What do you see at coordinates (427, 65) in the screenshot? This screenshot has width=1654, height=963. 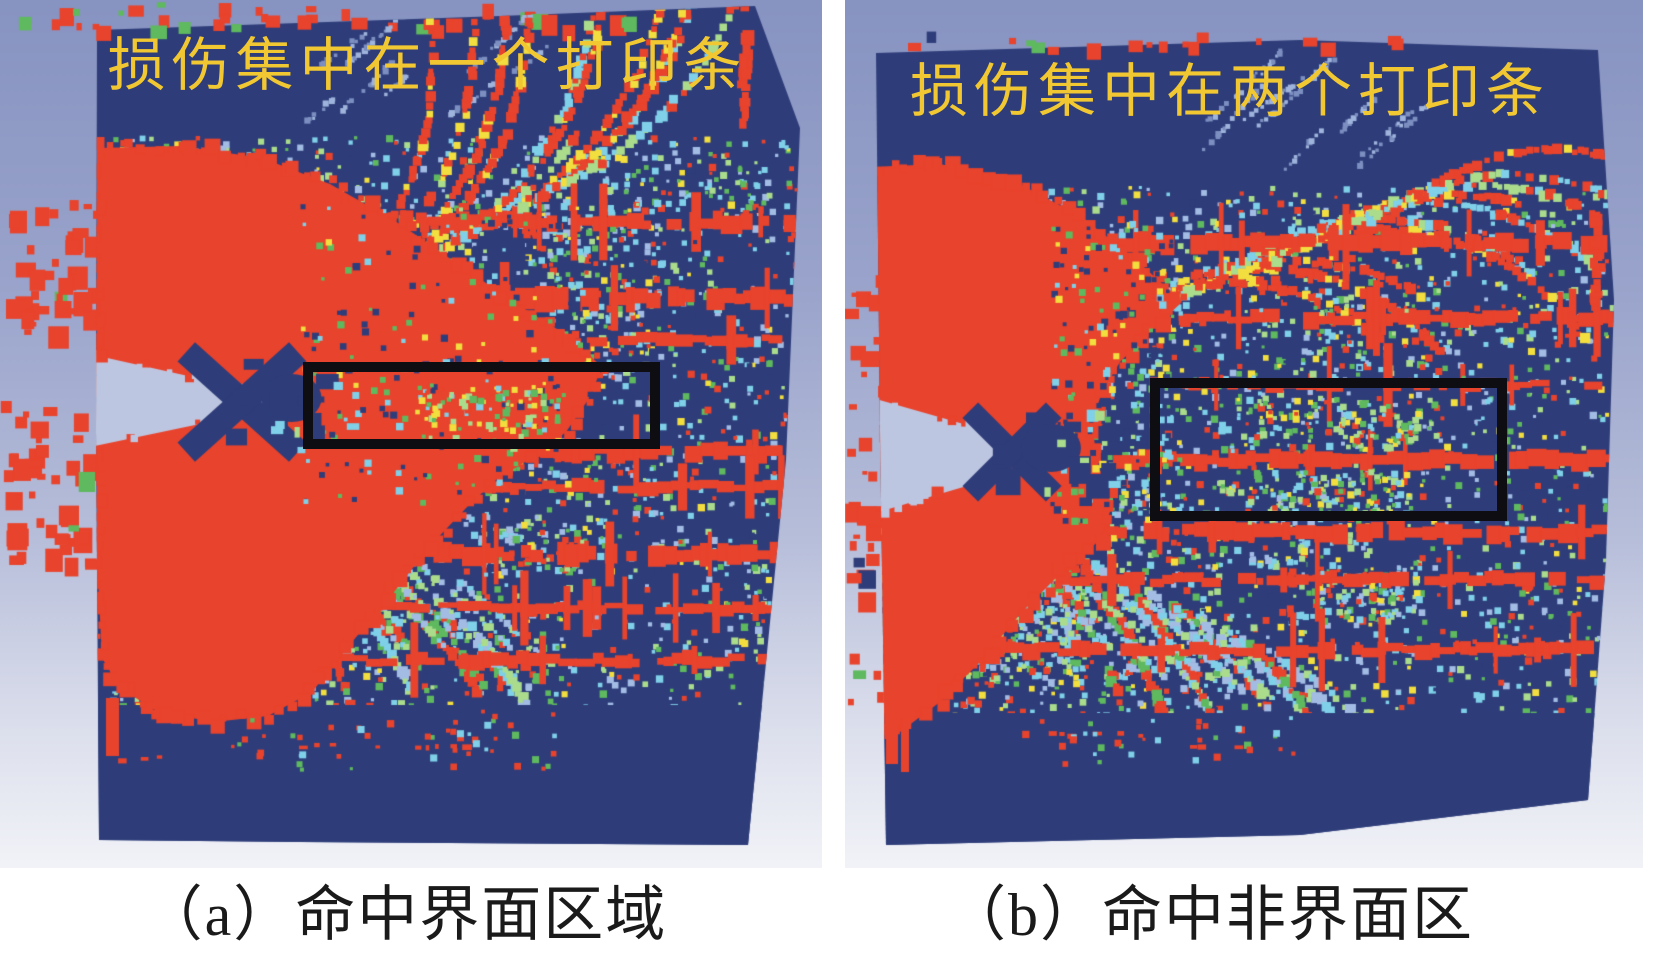 I see `panel-a-overlay-label: 损伤集中在一个打印条` at bounding box center [427, 65].